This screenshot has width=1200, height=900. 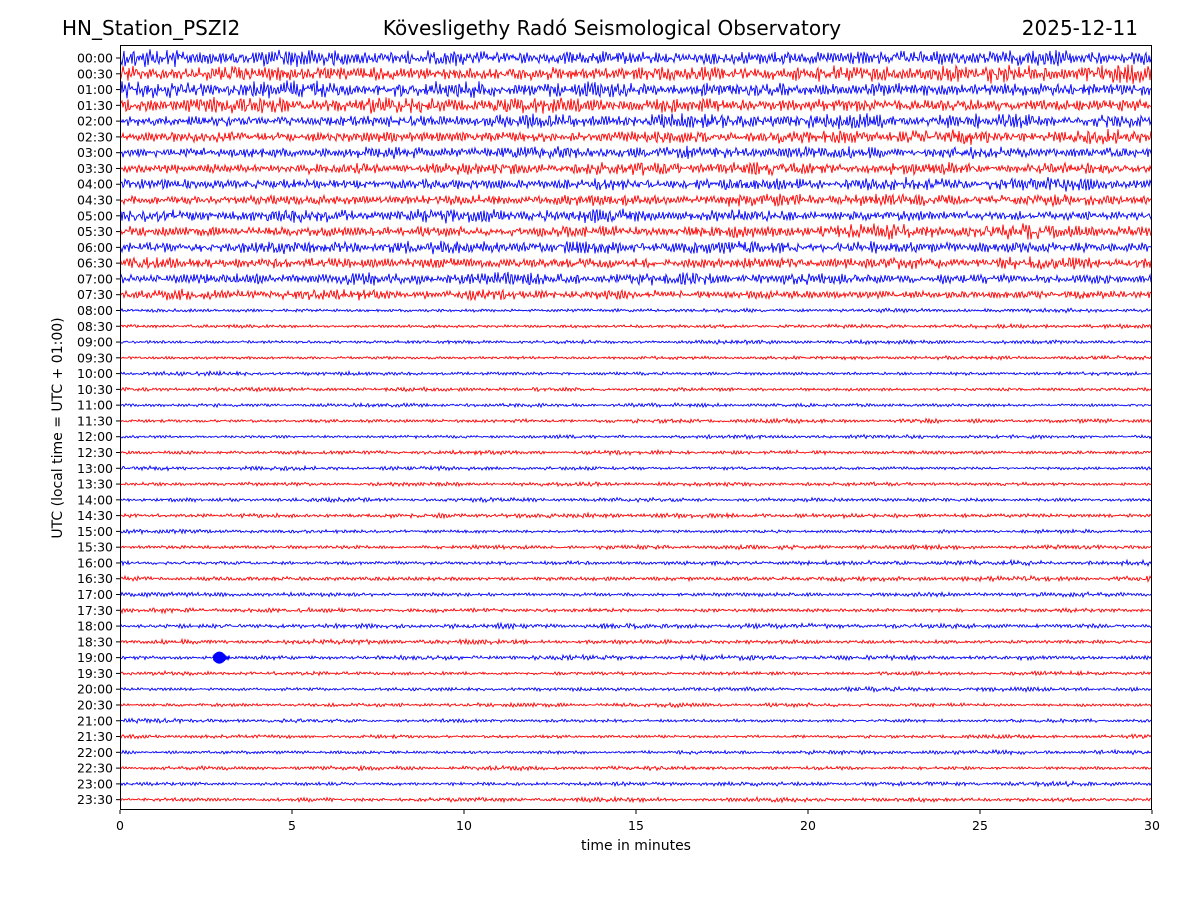 I want to click on x-tick-label: 20, so click(x=808, y=825).